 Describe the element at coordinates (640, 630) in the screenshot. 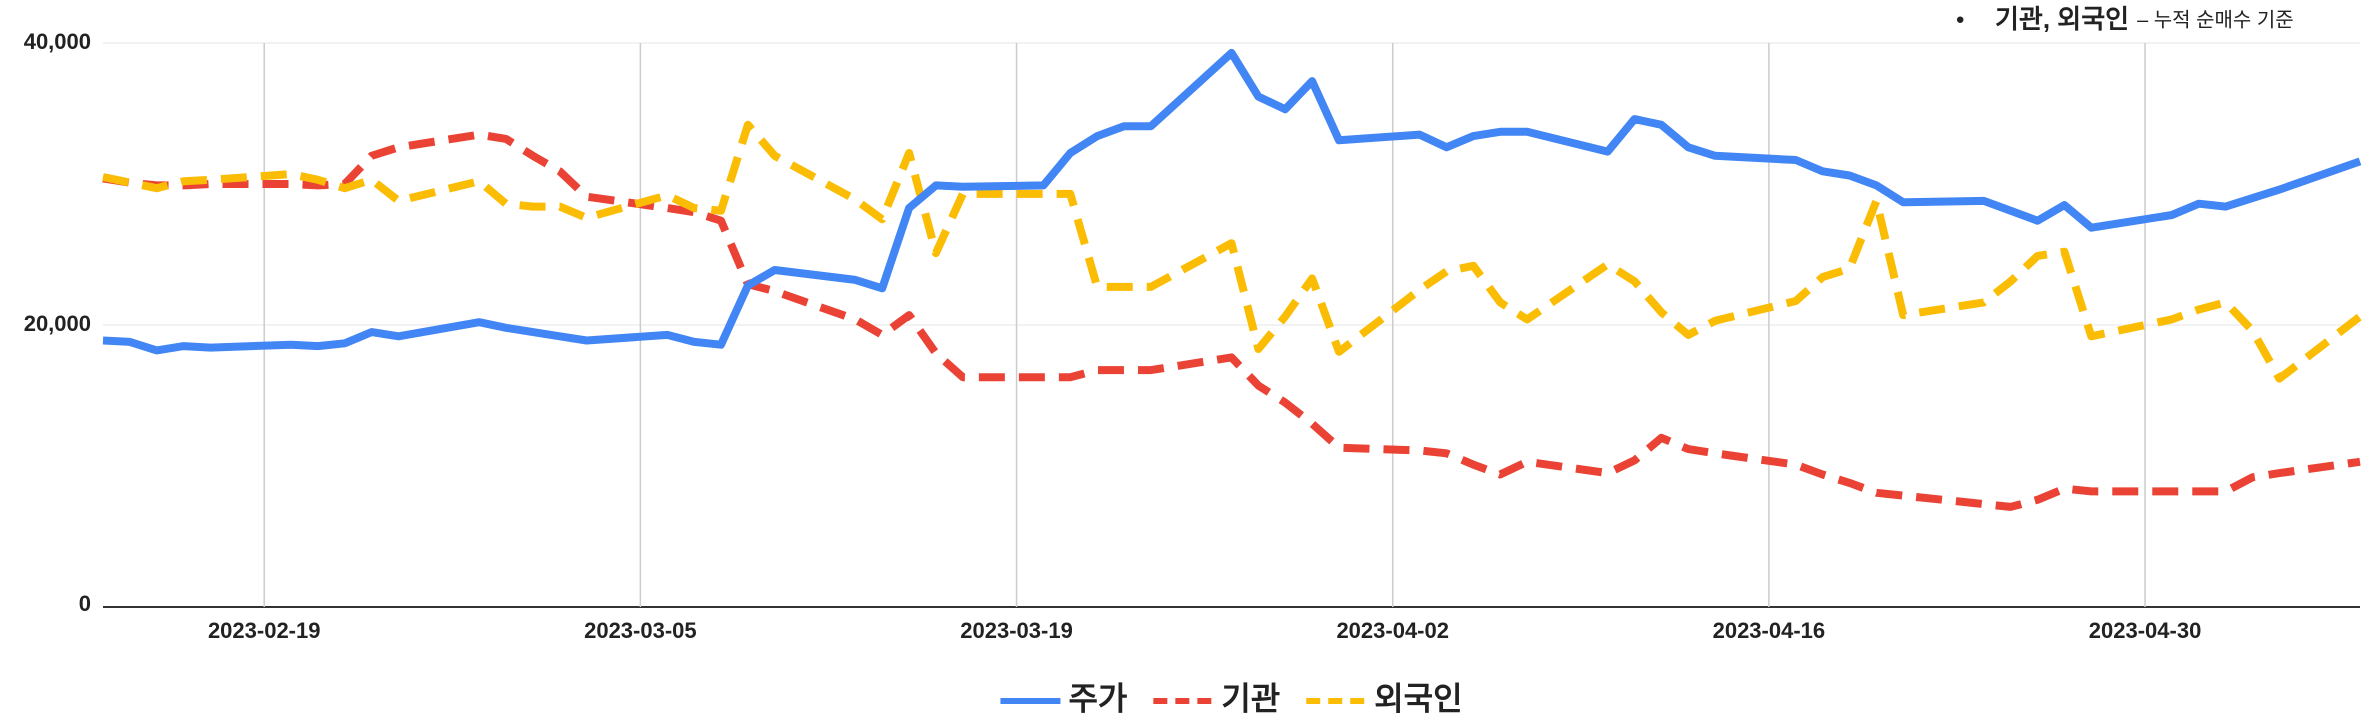

I see `x-tick-label: 2023-03-05` at that location.